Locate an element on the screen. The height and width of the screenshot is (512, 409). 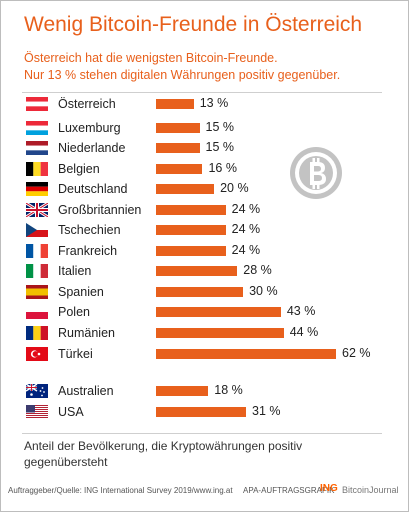
category-label: Australien is located at coordinates (86, 391).